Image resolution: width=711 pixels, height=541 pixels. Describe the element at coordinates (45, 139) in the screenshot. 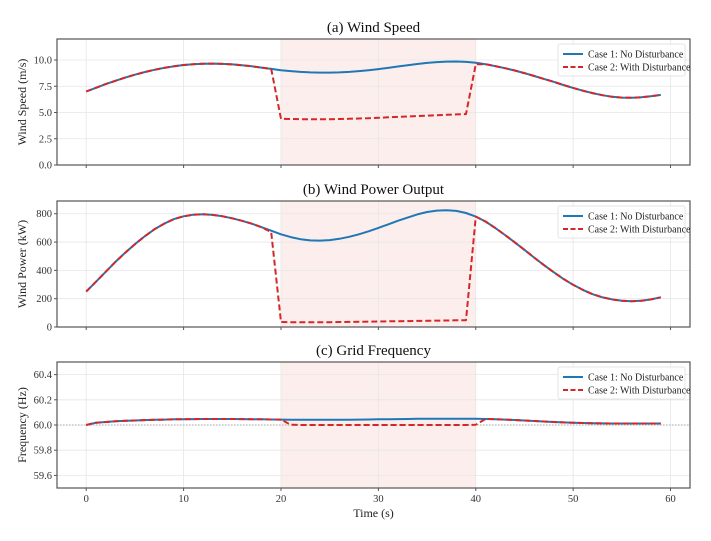

I see `y-tick-label: 2.5` at that location.